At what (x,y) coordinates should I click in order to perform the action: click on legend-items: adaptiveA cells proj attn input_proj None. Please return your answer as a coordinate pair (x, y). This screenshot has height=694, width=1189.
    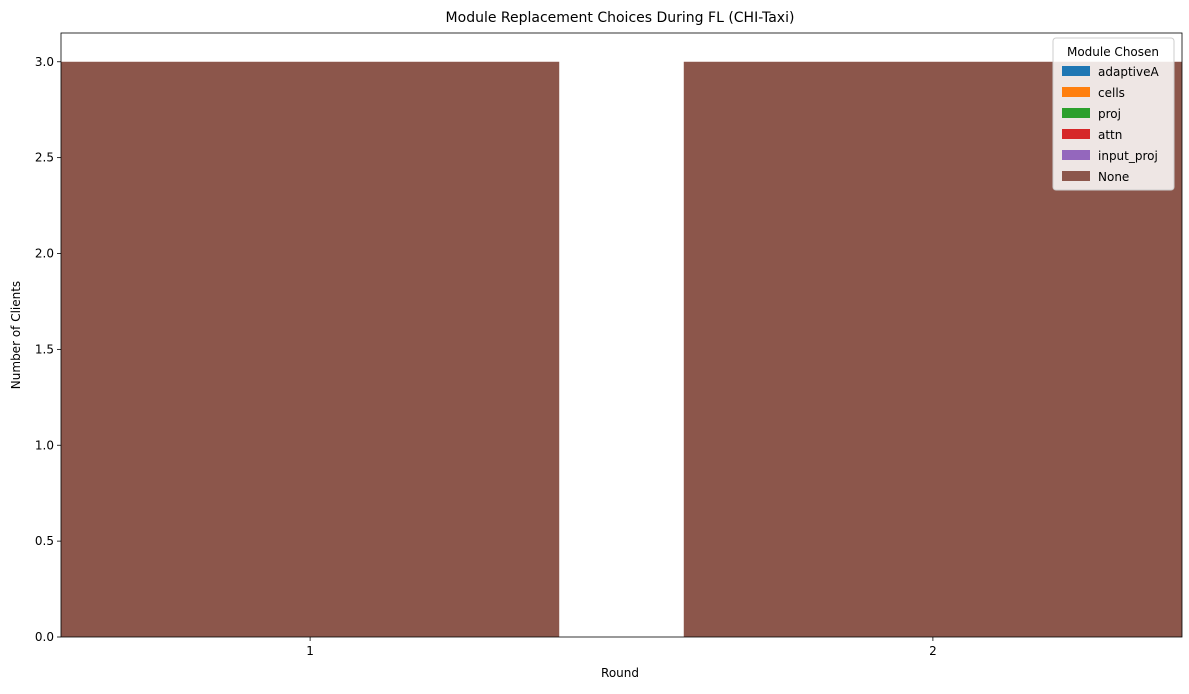
    Looking at the image, I should click on (1110, 124).